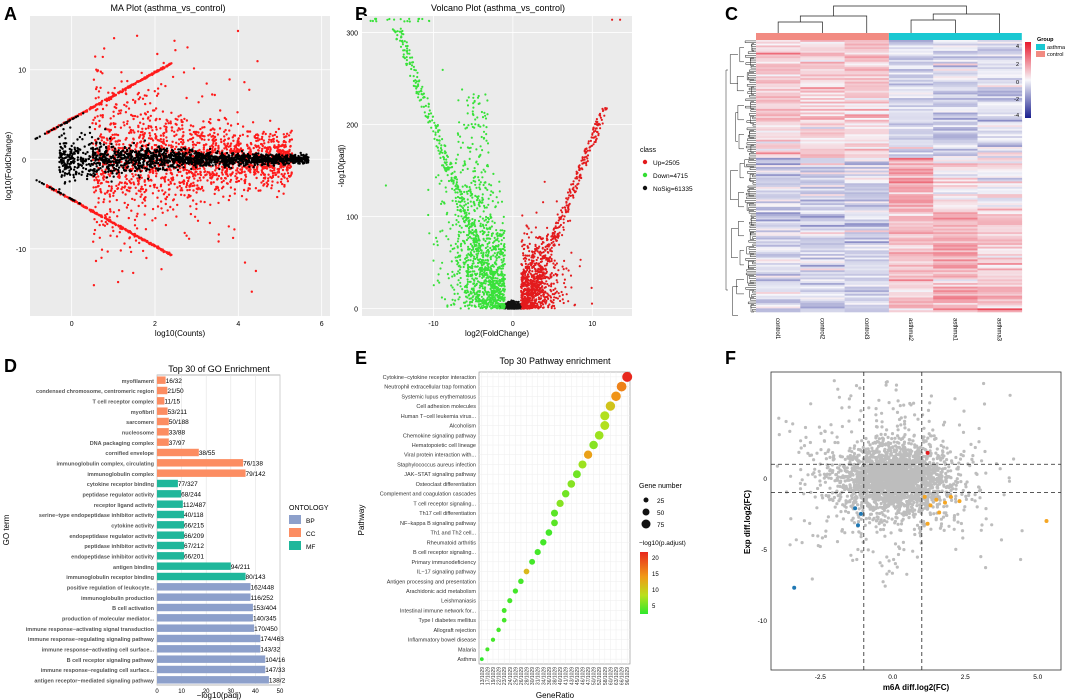 The height and width of the screenshot is (700, 1065). What do you see at coordinates (611, 676) in the screenshot?
I see `pathway-xtick-label: 60/1029` at bounding box center [611, 676].